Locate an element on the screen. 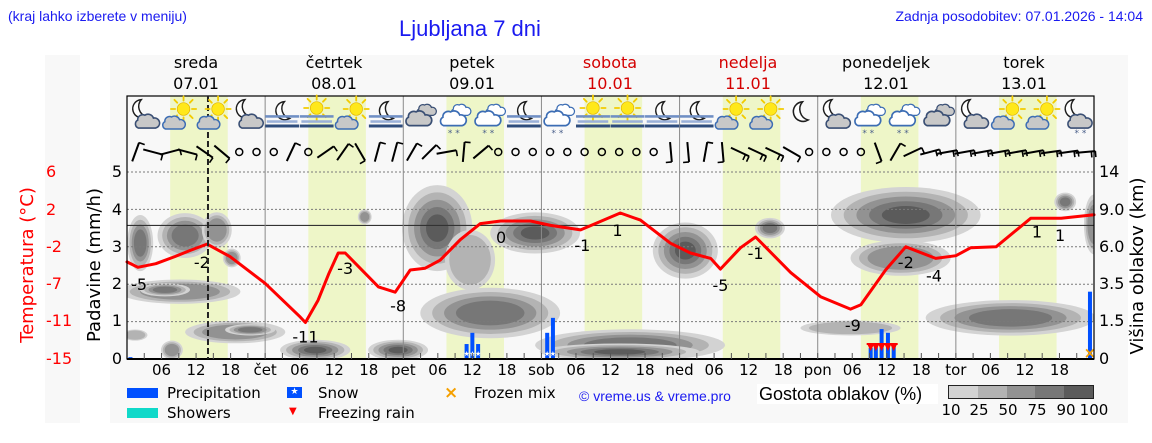 The image size is (1152, 443). location-hint: (kraj lahko izberete v meniju) is located at coordinates (97, 16).